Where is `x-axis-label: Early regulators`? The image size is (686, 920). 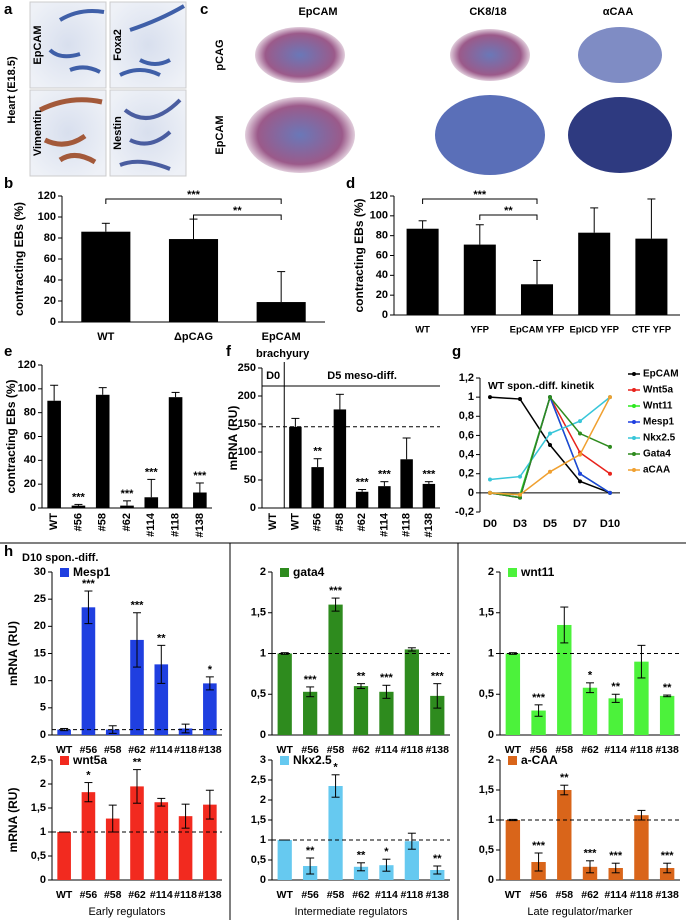
x-axis-label: Early regulators is located at coordinates (127, 912).